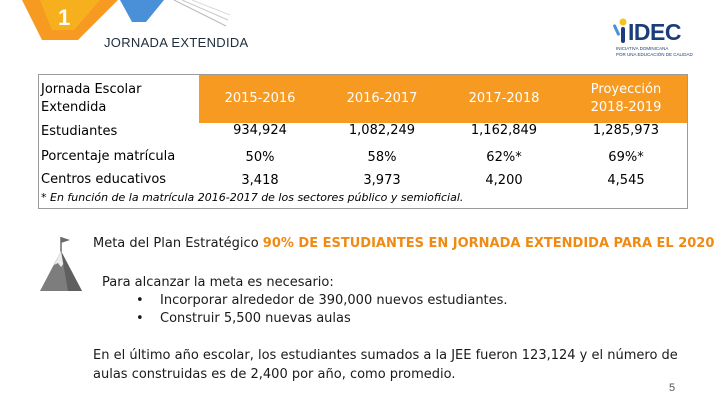 The width and height of the screenshot is (720, 405). I want to click on list-item-text: Construir 5,500 nuevas aulas, so click(255, 318).